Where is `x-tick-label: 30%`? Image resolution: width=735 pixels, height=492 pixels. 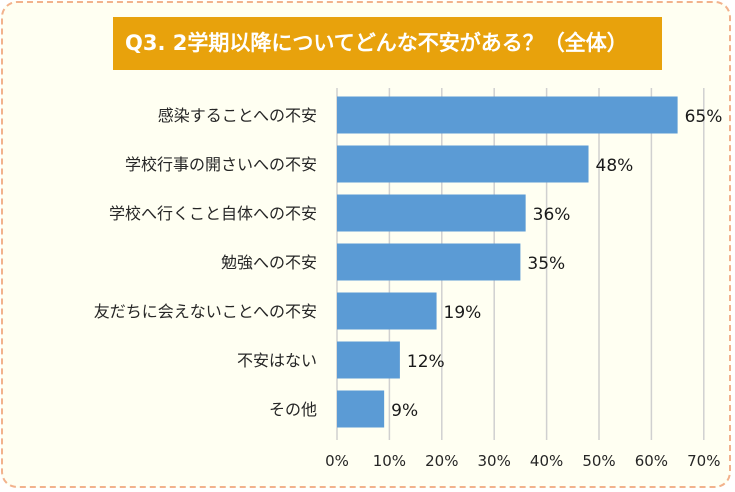 x-tick-label: 30% is located at coordinates (494, 461).